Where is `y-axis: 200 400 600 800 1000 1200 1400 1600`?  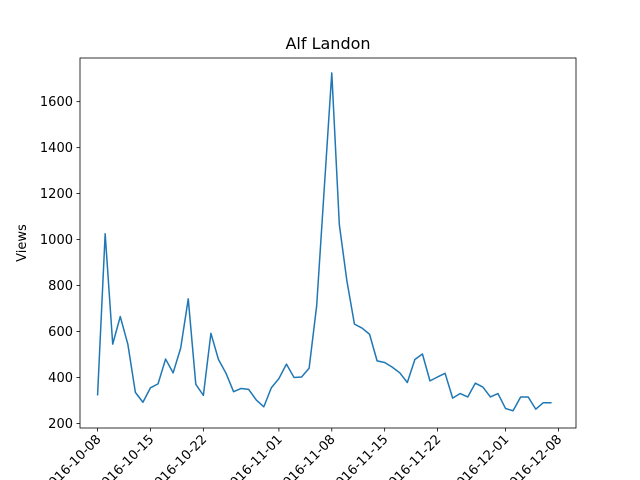 y-axis: 200 400 600 800 1000 1200 1400 1600 is located at coordinates (60, 263).